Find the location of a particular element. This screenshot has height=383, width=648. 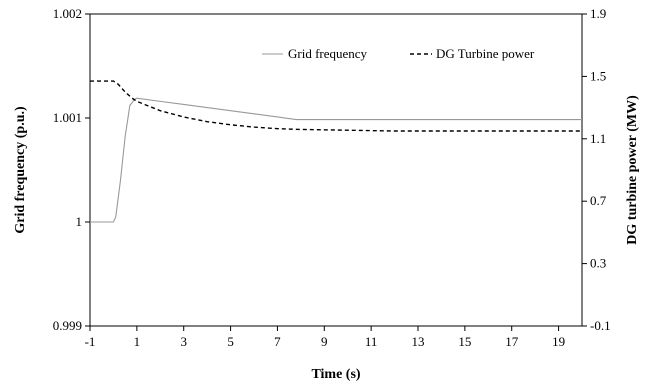

x-axis-title: Time (s) is located at coordinates (335, 374).